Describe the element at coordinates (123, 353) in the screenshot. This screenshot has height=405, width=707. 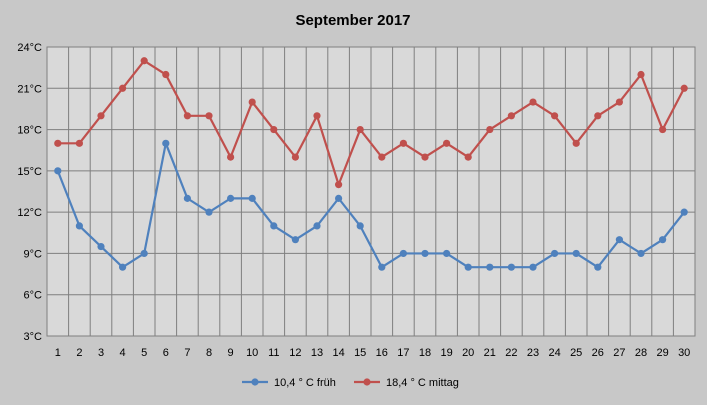
I see `x-tick-label: 4` at that location.